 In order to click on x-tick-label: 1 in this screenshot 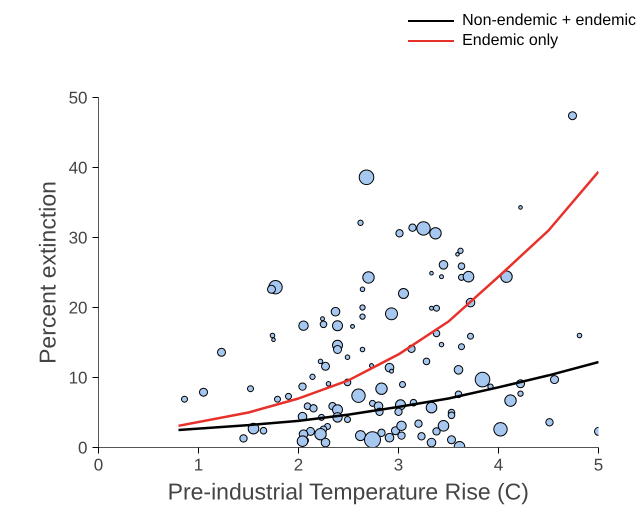, I will do `click(199, 465)`.